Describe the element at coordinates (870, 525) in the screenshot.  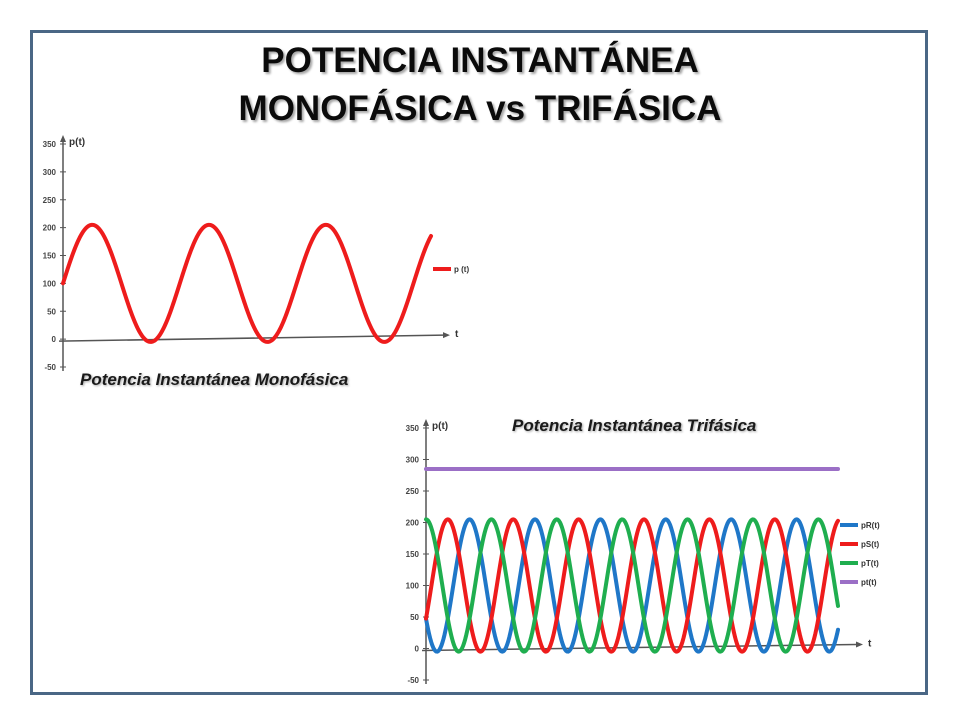
I see `legend-label: pR(t)` at that location.